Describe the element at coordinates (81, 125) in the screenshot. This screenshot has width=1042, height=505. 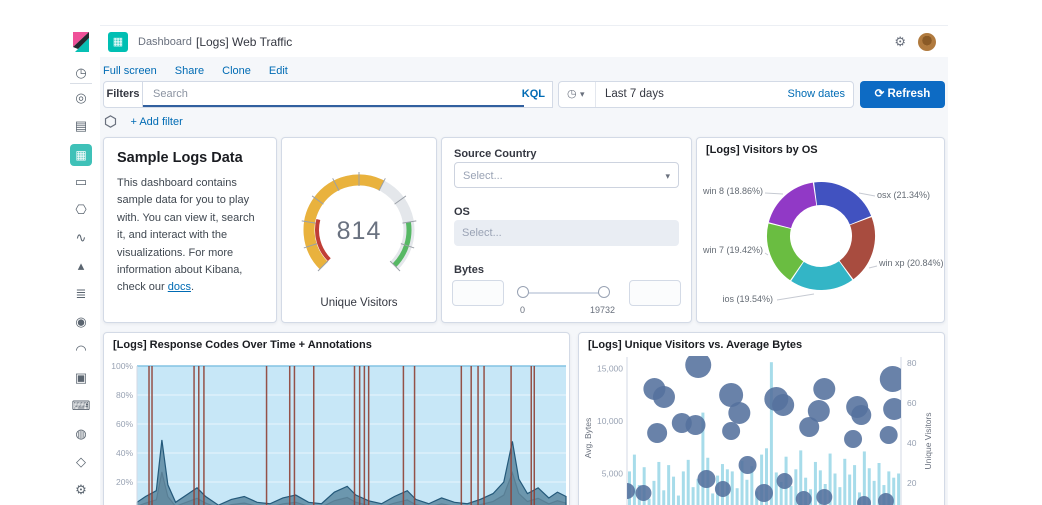
I see `sidebar-item-visualize: ▤` at that location.